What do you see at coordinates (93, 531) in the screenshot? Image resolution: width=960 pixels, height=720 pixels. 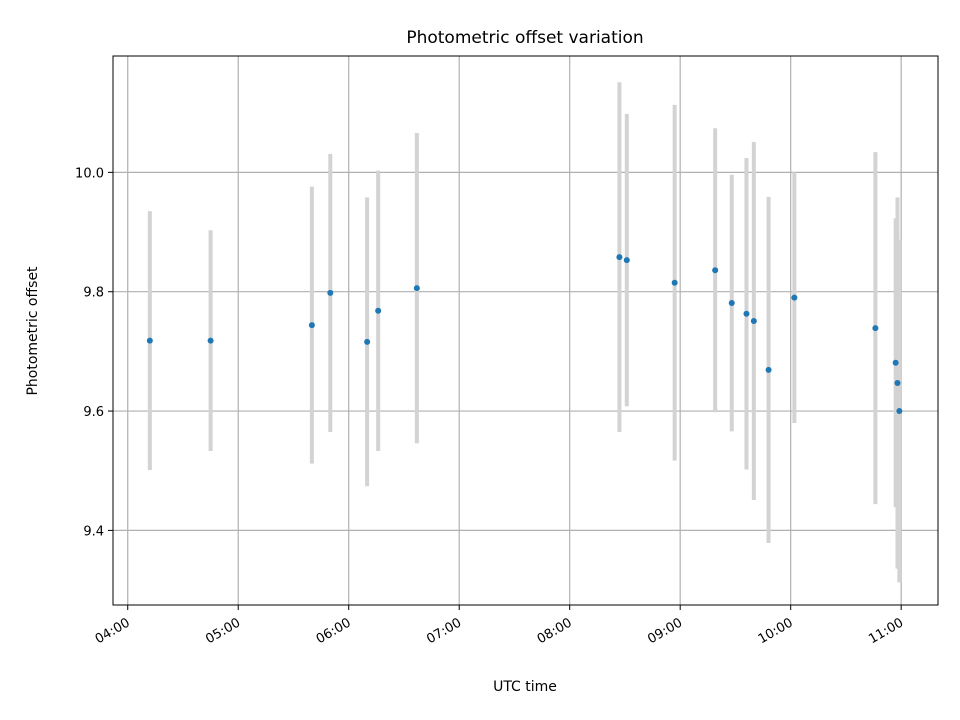 I see `y-tick-label: 9.4` at bounding box center [93, 531].